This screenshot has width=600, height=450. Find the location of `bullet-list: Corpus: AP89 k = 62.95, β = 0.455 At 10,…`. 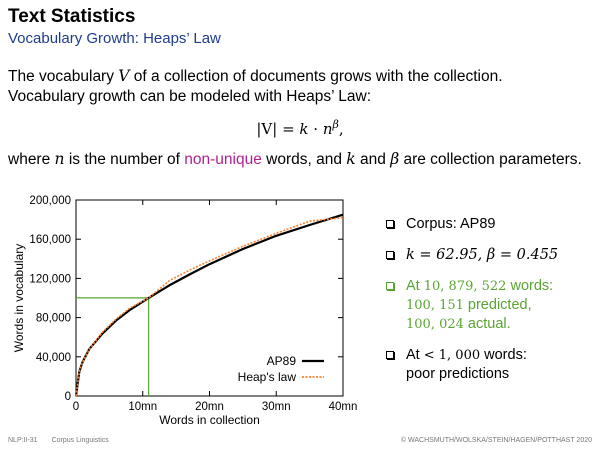

bullet-list: Corpus: AP89 k = 62.95, β = 0.455 At 10,… is located at coordinates (491, 305).